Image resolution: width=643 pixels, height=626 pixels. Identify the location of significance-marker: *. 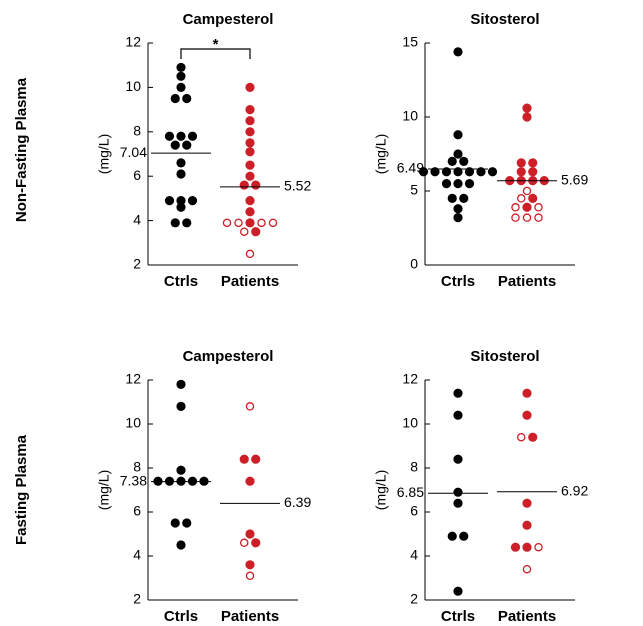
(216, 44).